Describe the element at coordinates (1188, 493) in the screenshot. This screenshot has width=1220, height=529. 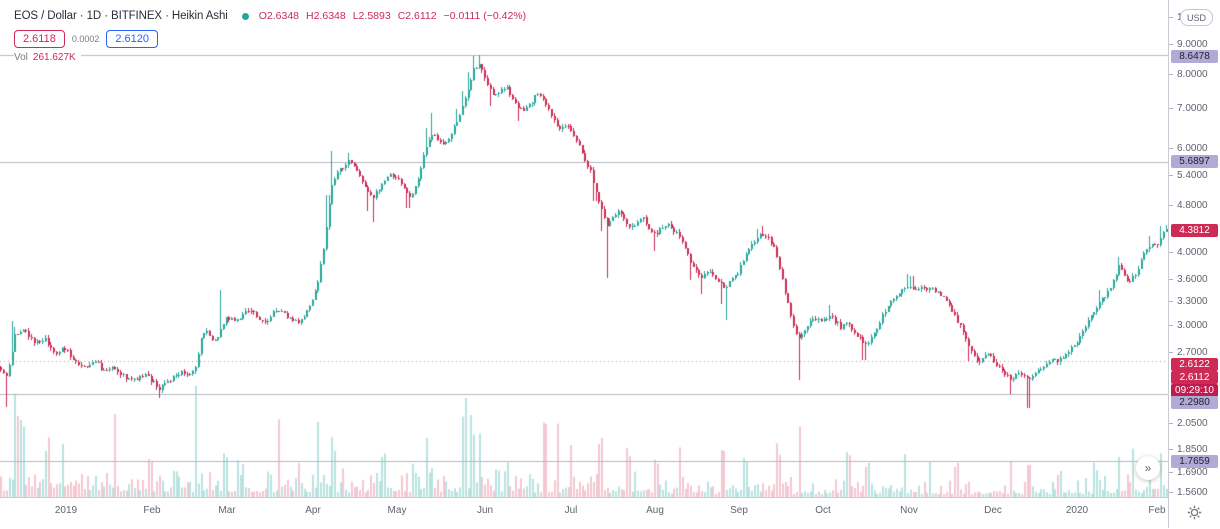
I see `price-tick: 1.5600` at that location.